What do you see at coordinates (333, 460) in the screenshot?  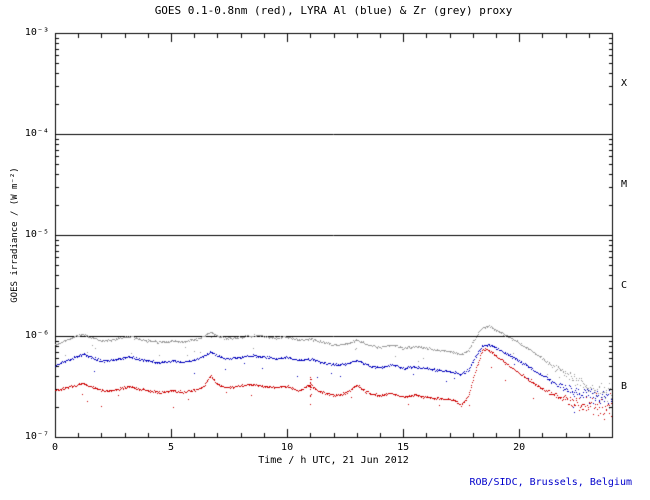 I see `x-axis-title: Time / h UTC, 21 Jun 2012` at bounding box center [333, 460].